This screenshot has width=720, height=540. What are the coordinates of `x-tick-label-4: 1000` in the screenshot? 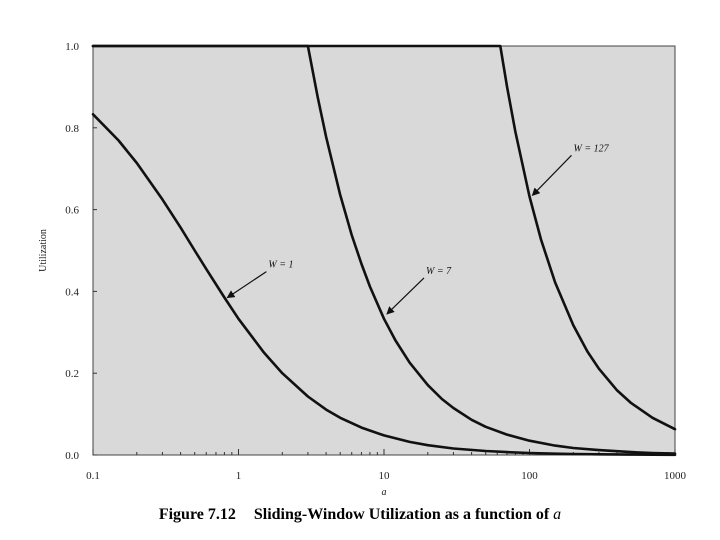 It's located at (675, 476).